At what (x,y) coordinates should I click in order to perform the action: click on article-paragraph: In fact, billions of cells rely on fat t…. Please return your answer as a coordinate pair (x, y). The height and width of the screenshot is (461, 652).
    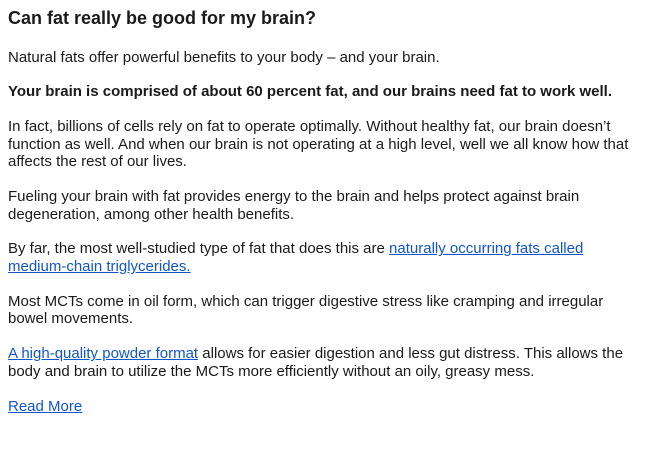
    Looking at the image, I should click on (326, 144).